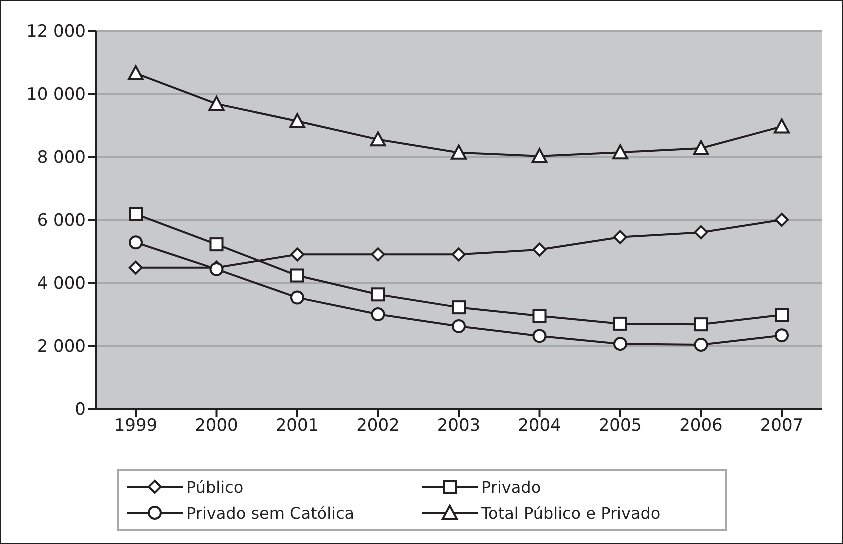 Image resolution: width=843 pixels, height=544 pixels. I want to click on legend-label: Privado sem Católica, so click(270, 513).